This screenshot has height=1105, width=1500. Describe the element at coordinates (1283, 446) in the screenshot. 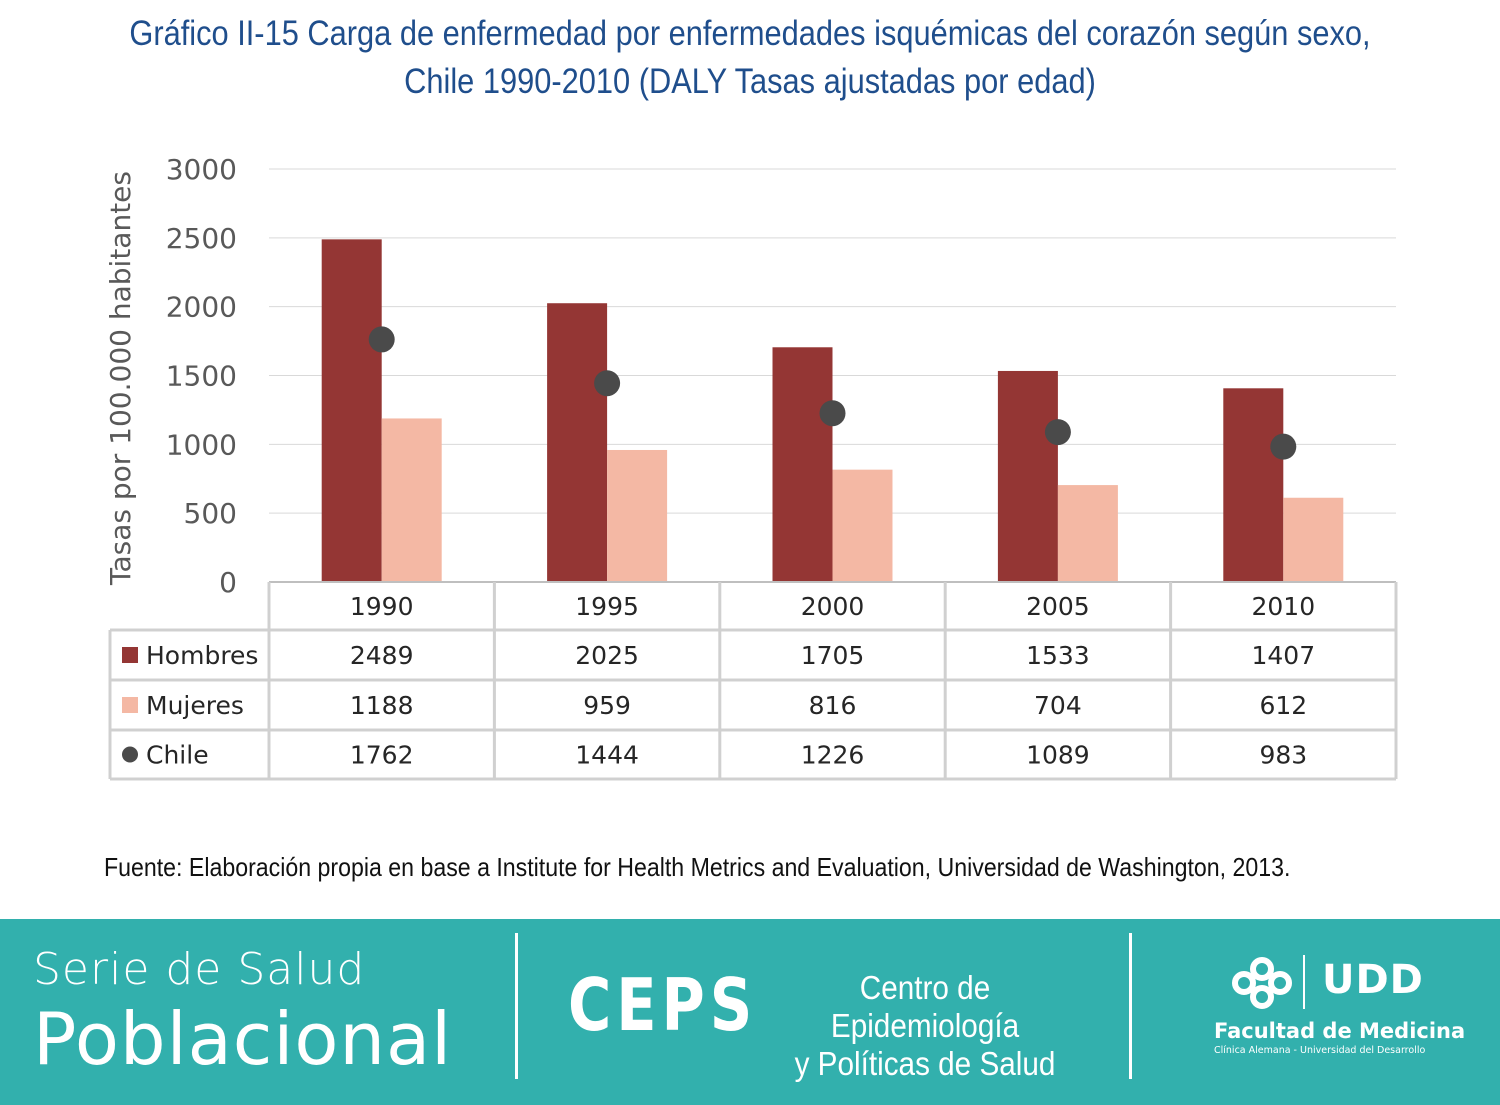

I see `point-chile-2010` at that location.